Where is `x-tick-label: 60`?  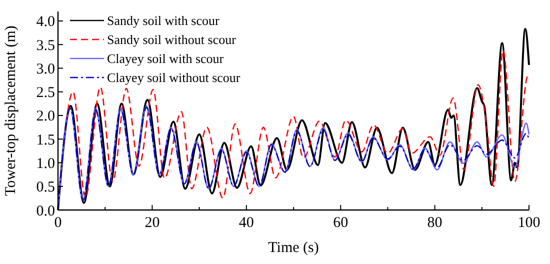 x-tick-label: 60 is located at coordinates (340, 223).